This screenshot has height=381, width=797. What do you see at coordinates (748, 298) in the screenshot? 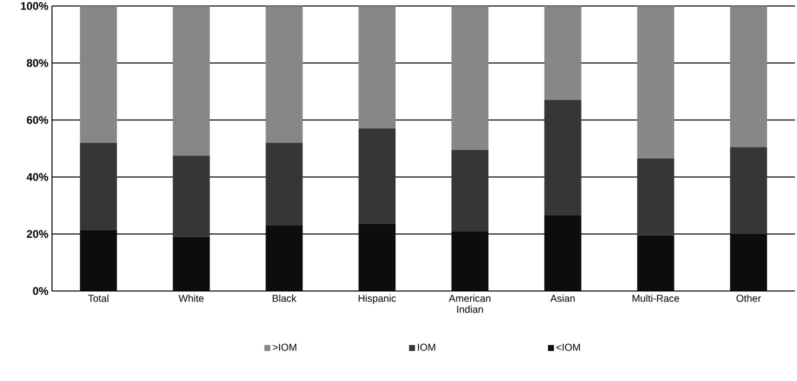
I see `x-tick-label: Other` at bounding box center [748, 298].